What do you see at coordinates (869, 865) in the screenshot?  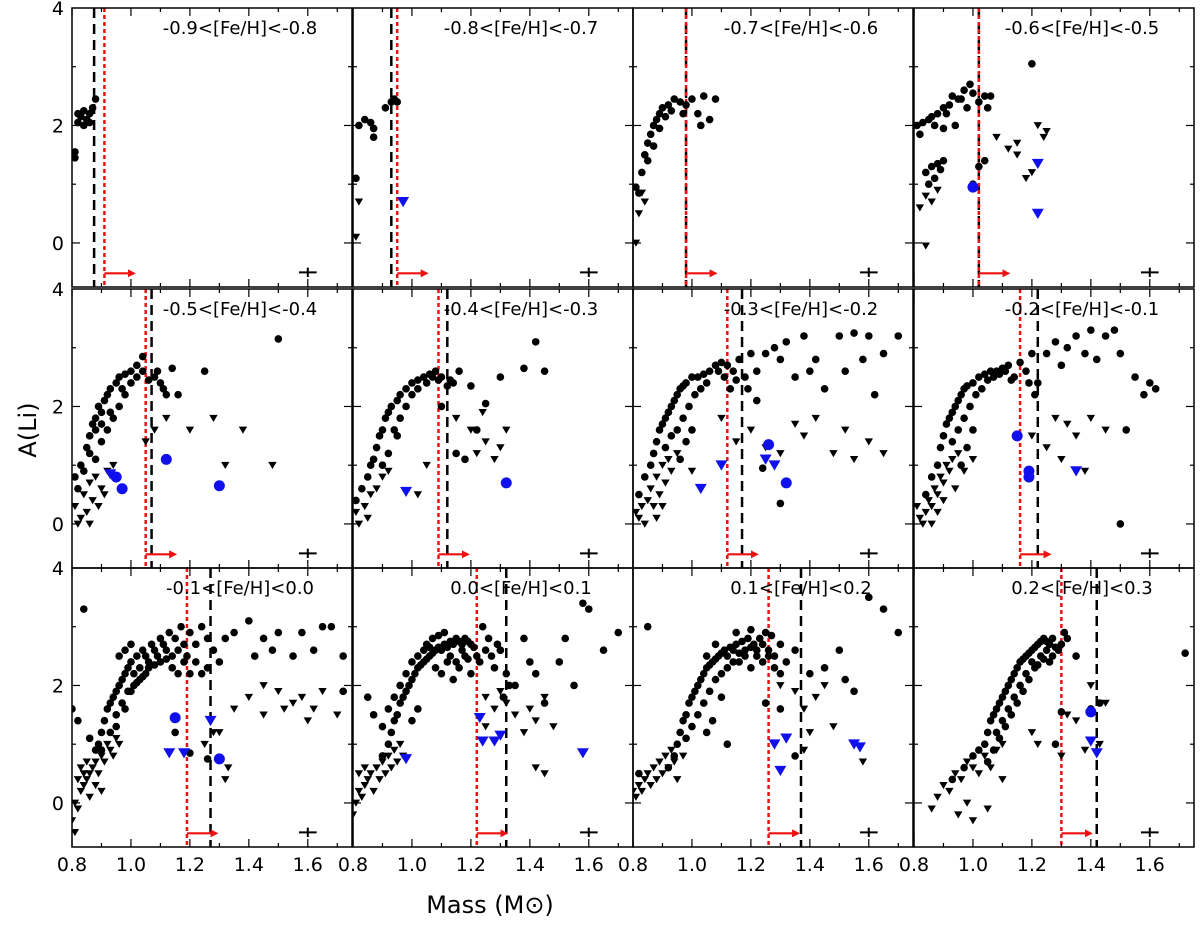 I see `x-tick-label: 1.6` at bounding box center [869, 865].